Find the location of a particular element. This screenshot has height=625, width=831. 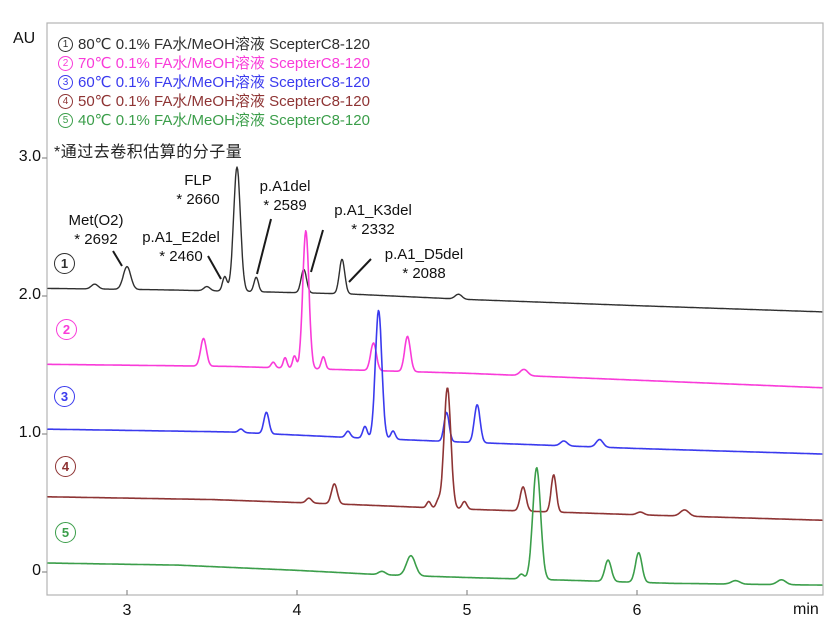

met-o2-leader-line is located at coordinates (117, 258).